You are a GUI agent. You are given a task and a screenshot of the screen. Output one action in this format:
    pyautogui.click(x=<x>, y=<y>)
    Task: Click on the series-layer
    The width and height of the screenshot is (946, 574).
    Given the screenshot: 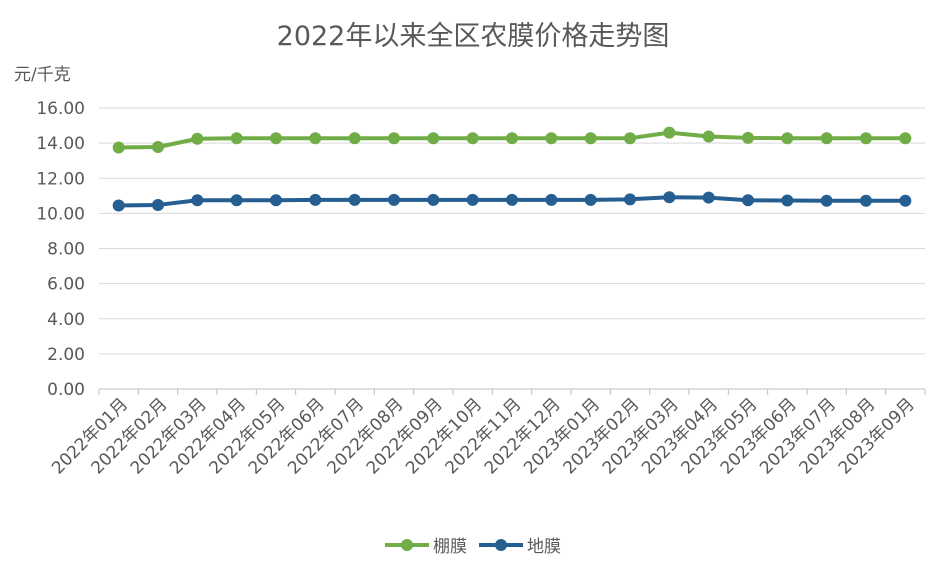 What is the action you would take?
    pyautogui.click(x=512, y=169)
    